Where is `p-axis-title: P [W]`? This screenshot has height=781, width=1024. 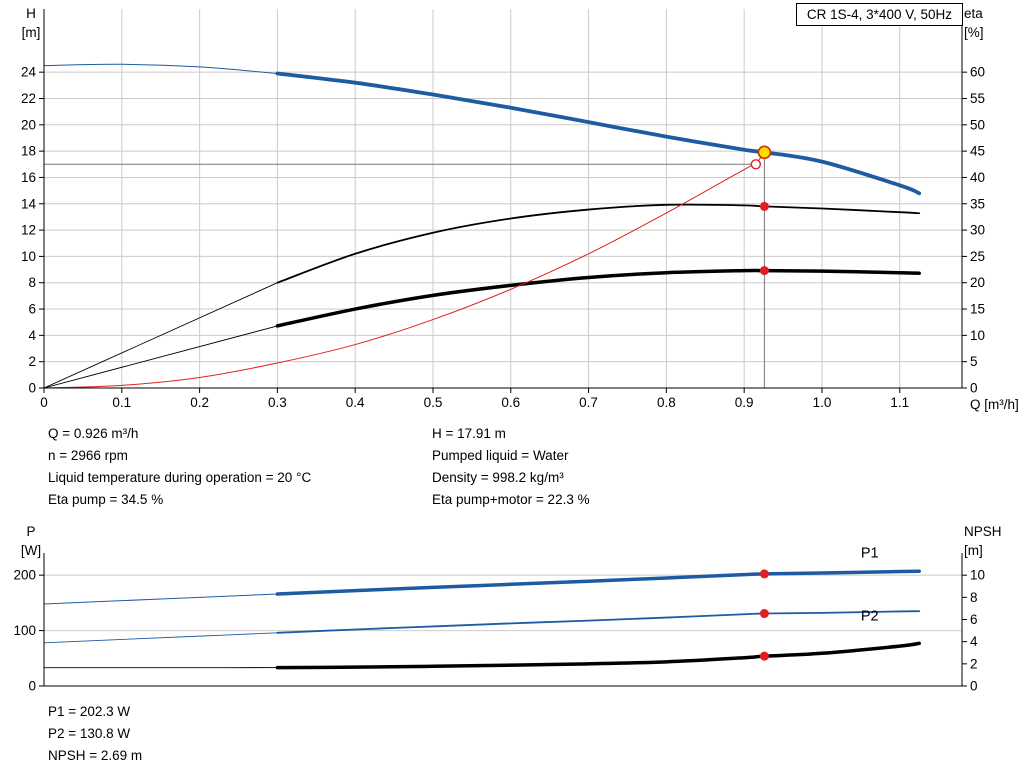
p-axis-title: P [W] is located at coordinates (31, 541).